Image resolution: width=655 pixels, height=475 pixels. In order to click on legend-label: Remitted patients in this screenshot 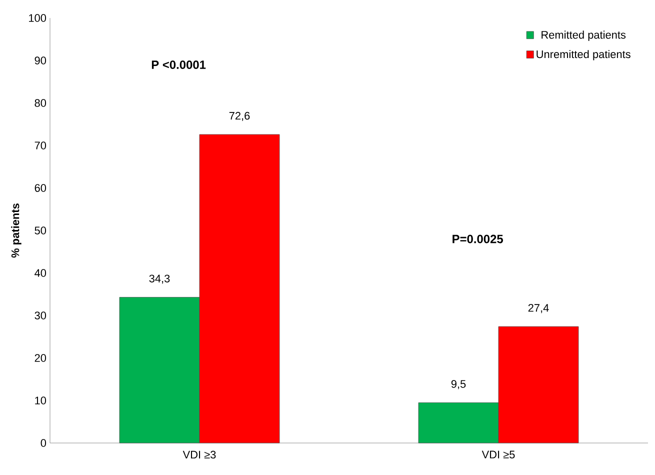, I will do `click(584, 35)`.